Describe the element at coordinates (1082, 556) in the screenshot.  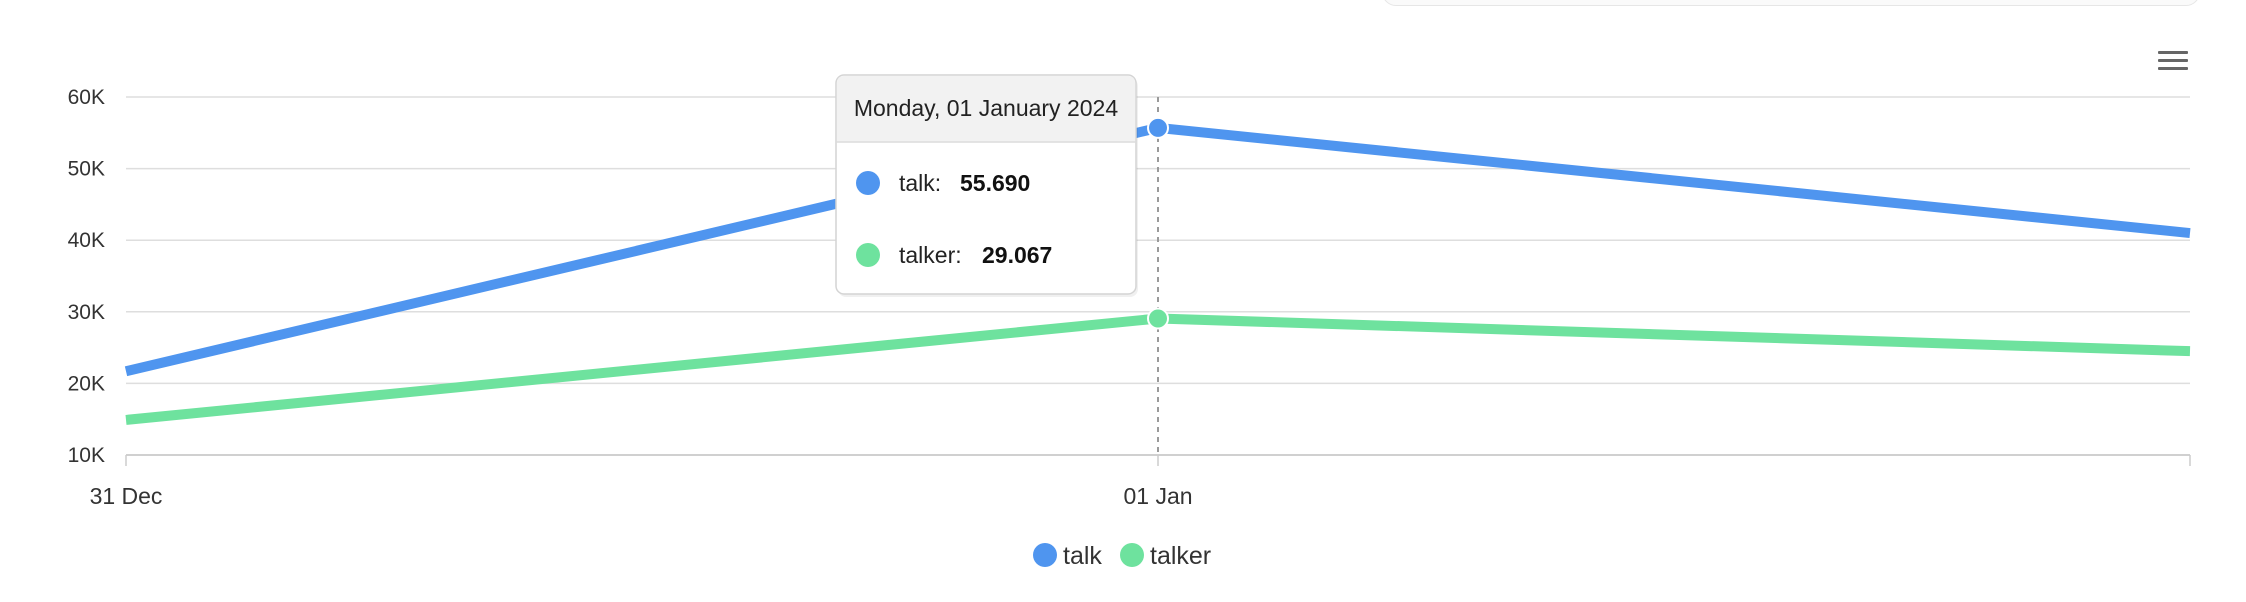
I see `legend-label: talk` at that location.